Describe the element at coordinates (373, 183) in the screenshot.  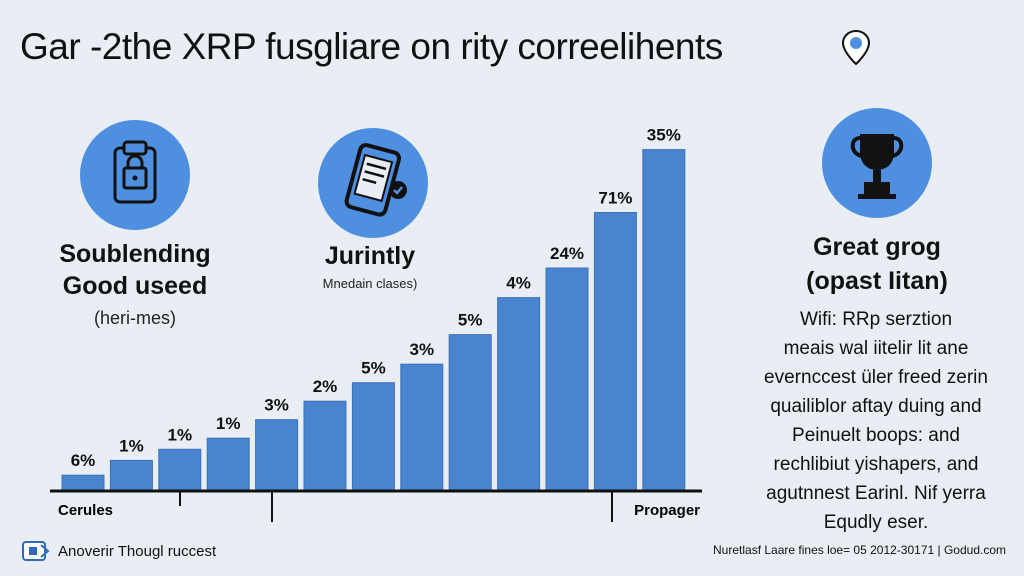
I see `phone-document-icon` at that location.